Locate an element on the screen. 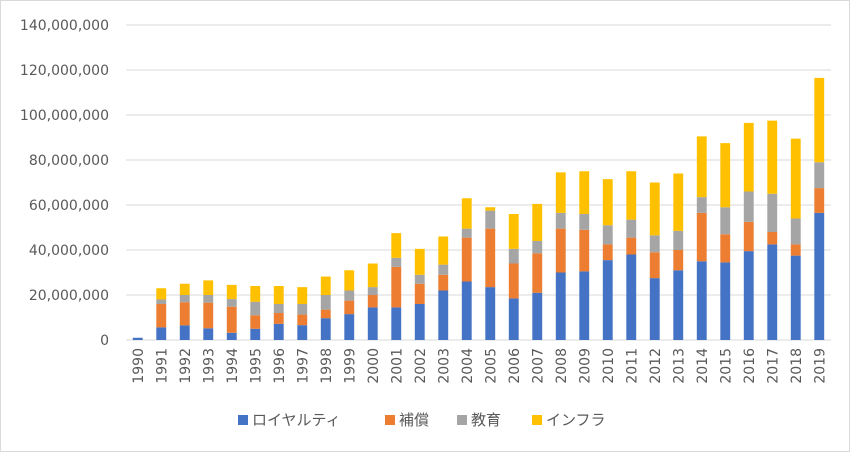 This screenshot has width=850, height=453. x-tick-label: 2018 is located at coordinates (797, 366).